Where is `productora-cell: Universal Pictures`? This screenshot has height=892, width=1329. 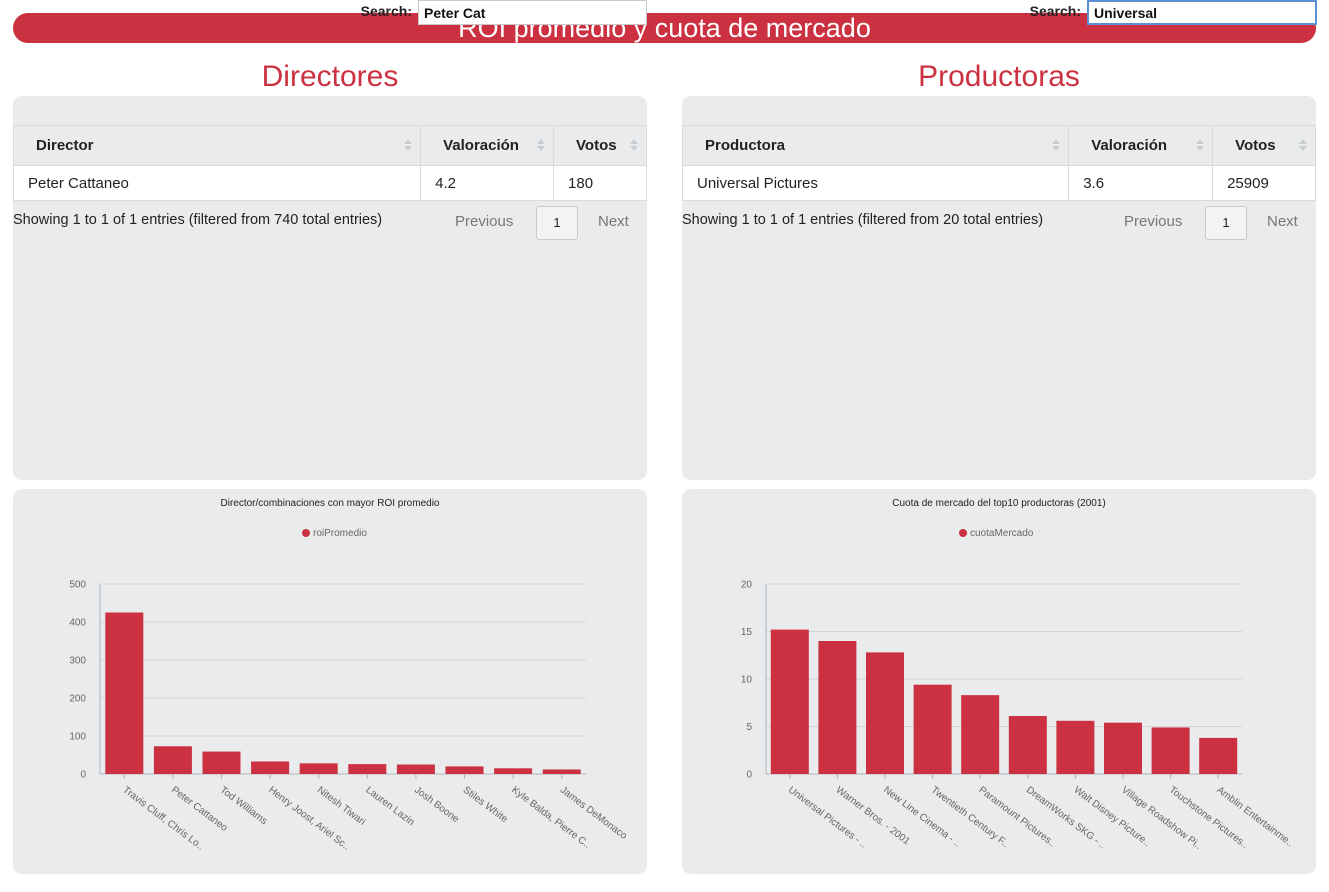
productora-cell: Universal Pictures is located at coordinates (875, 183).